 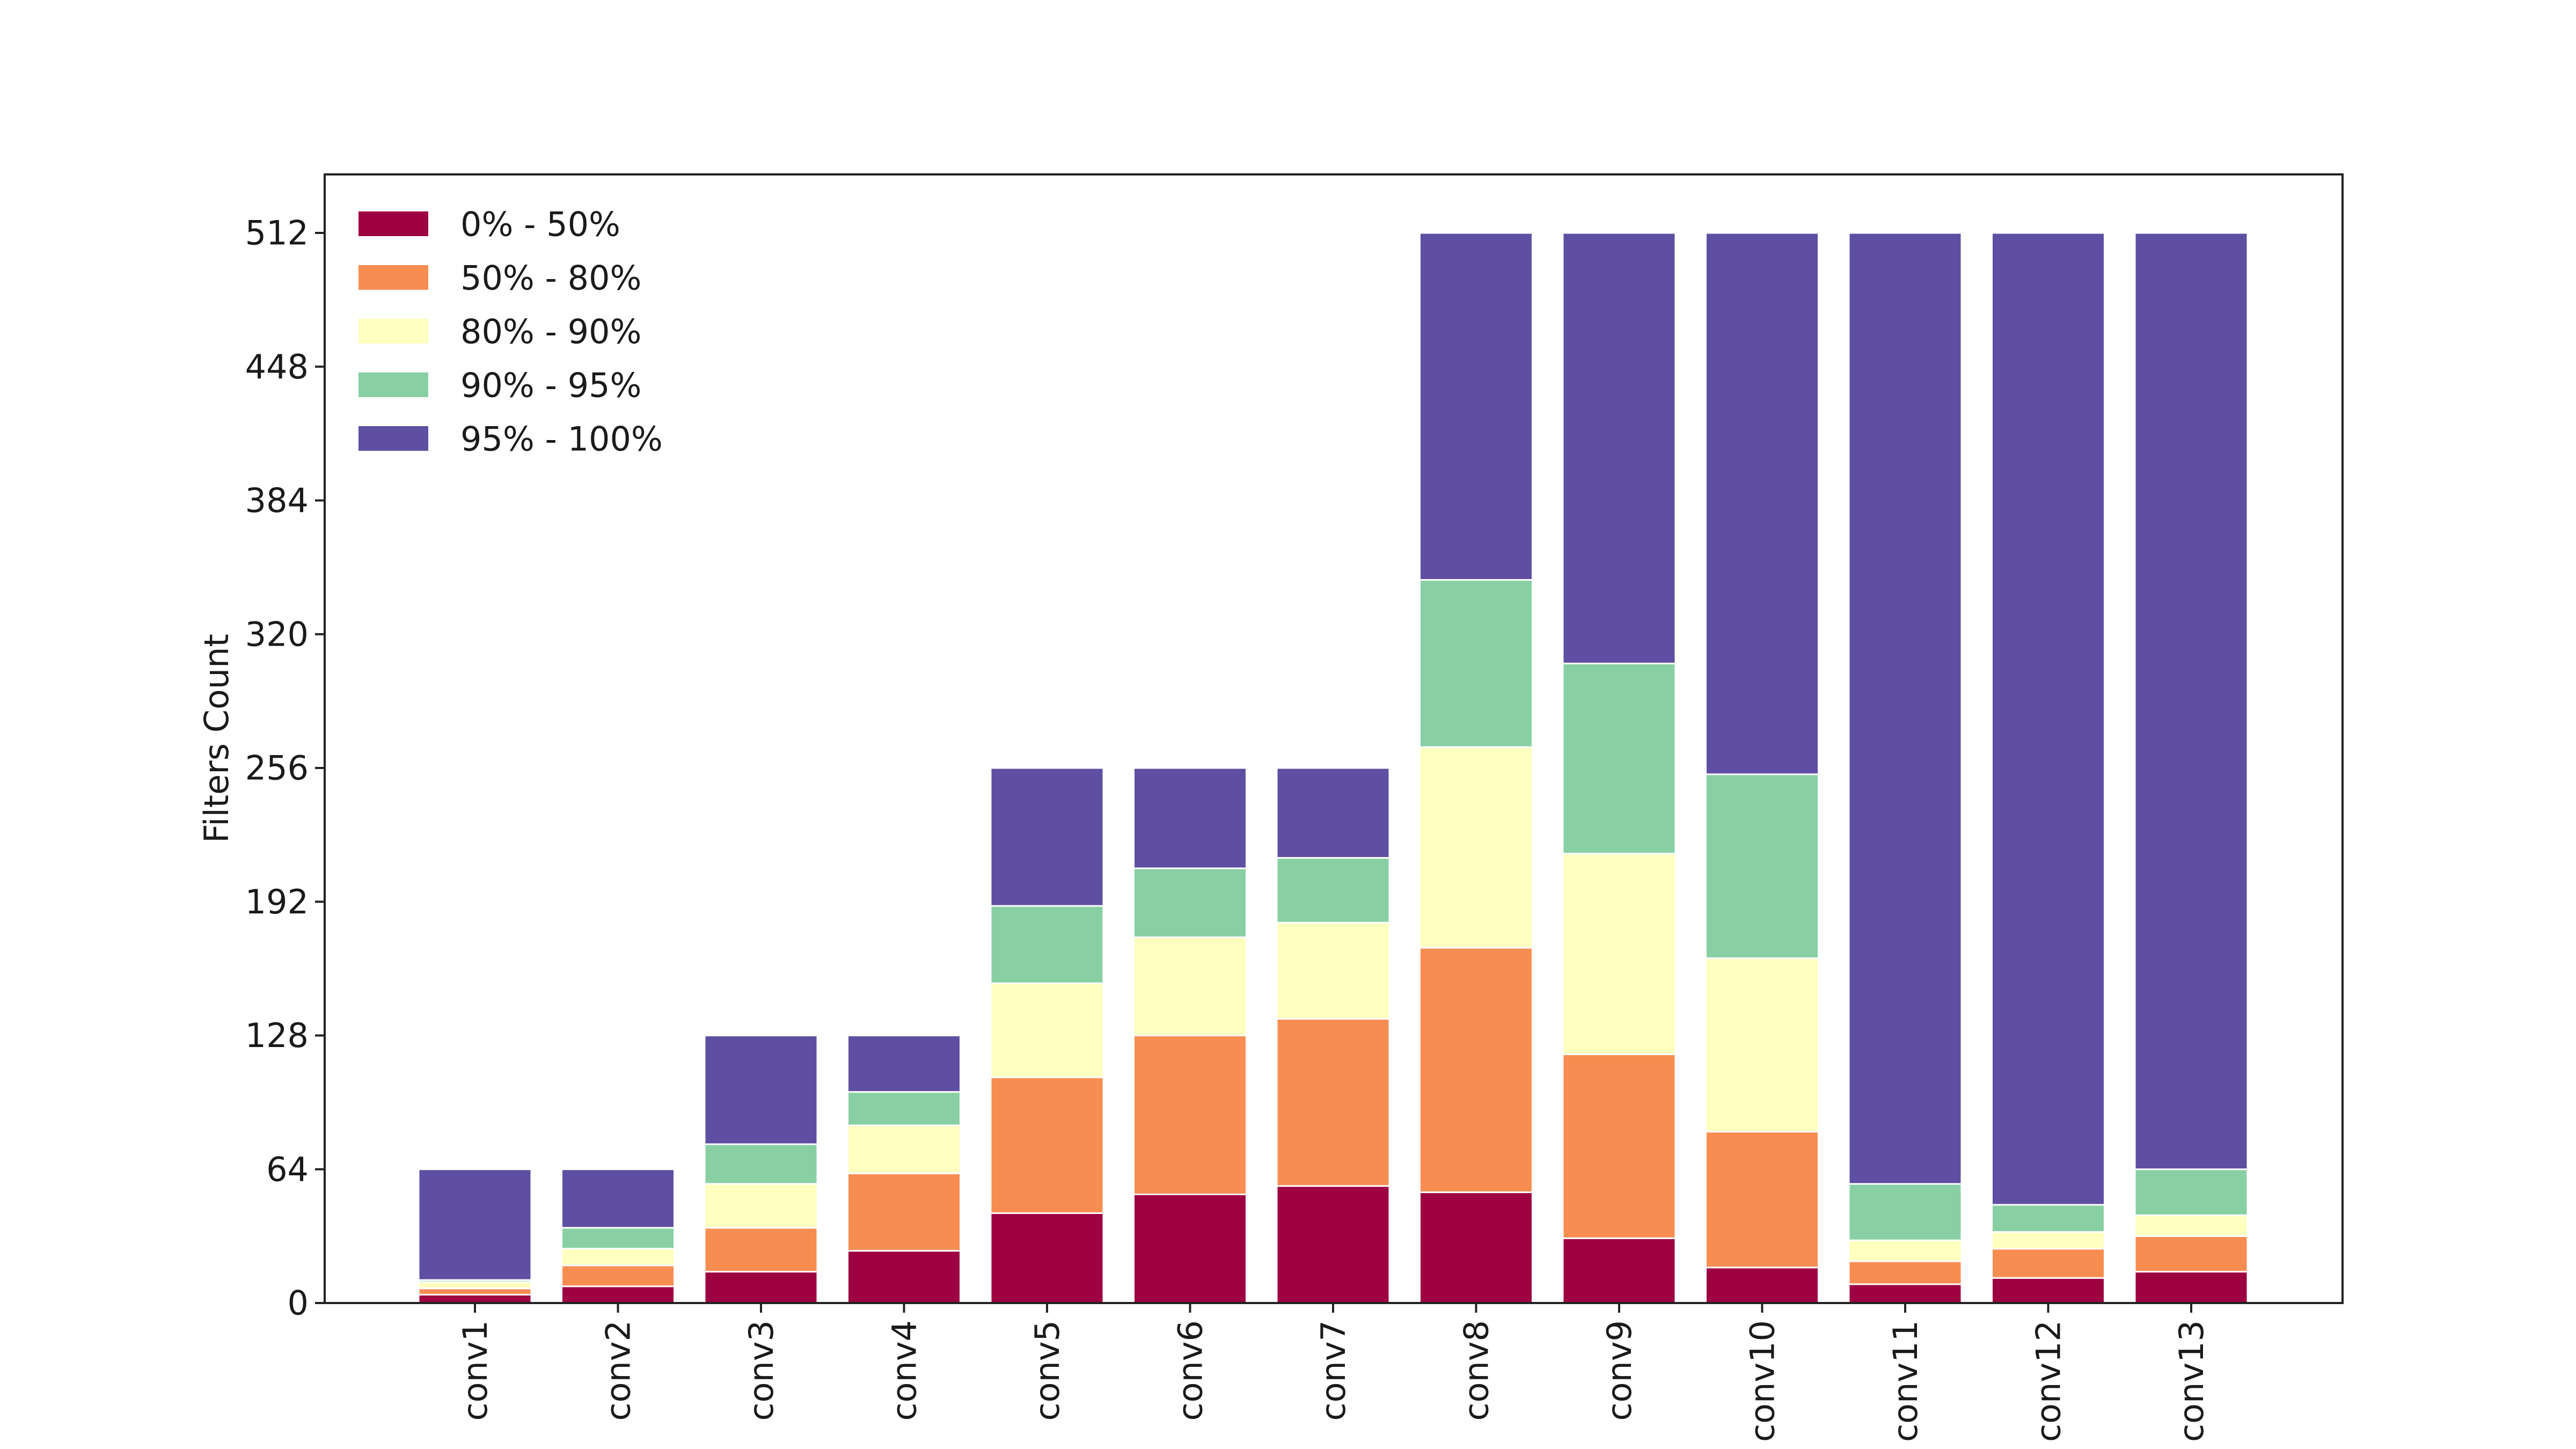 What do you see at coordinates (2191, 1381) in the screenshot?
I see `x-tick-label: conv13` at bounding box center [2191, 1381].